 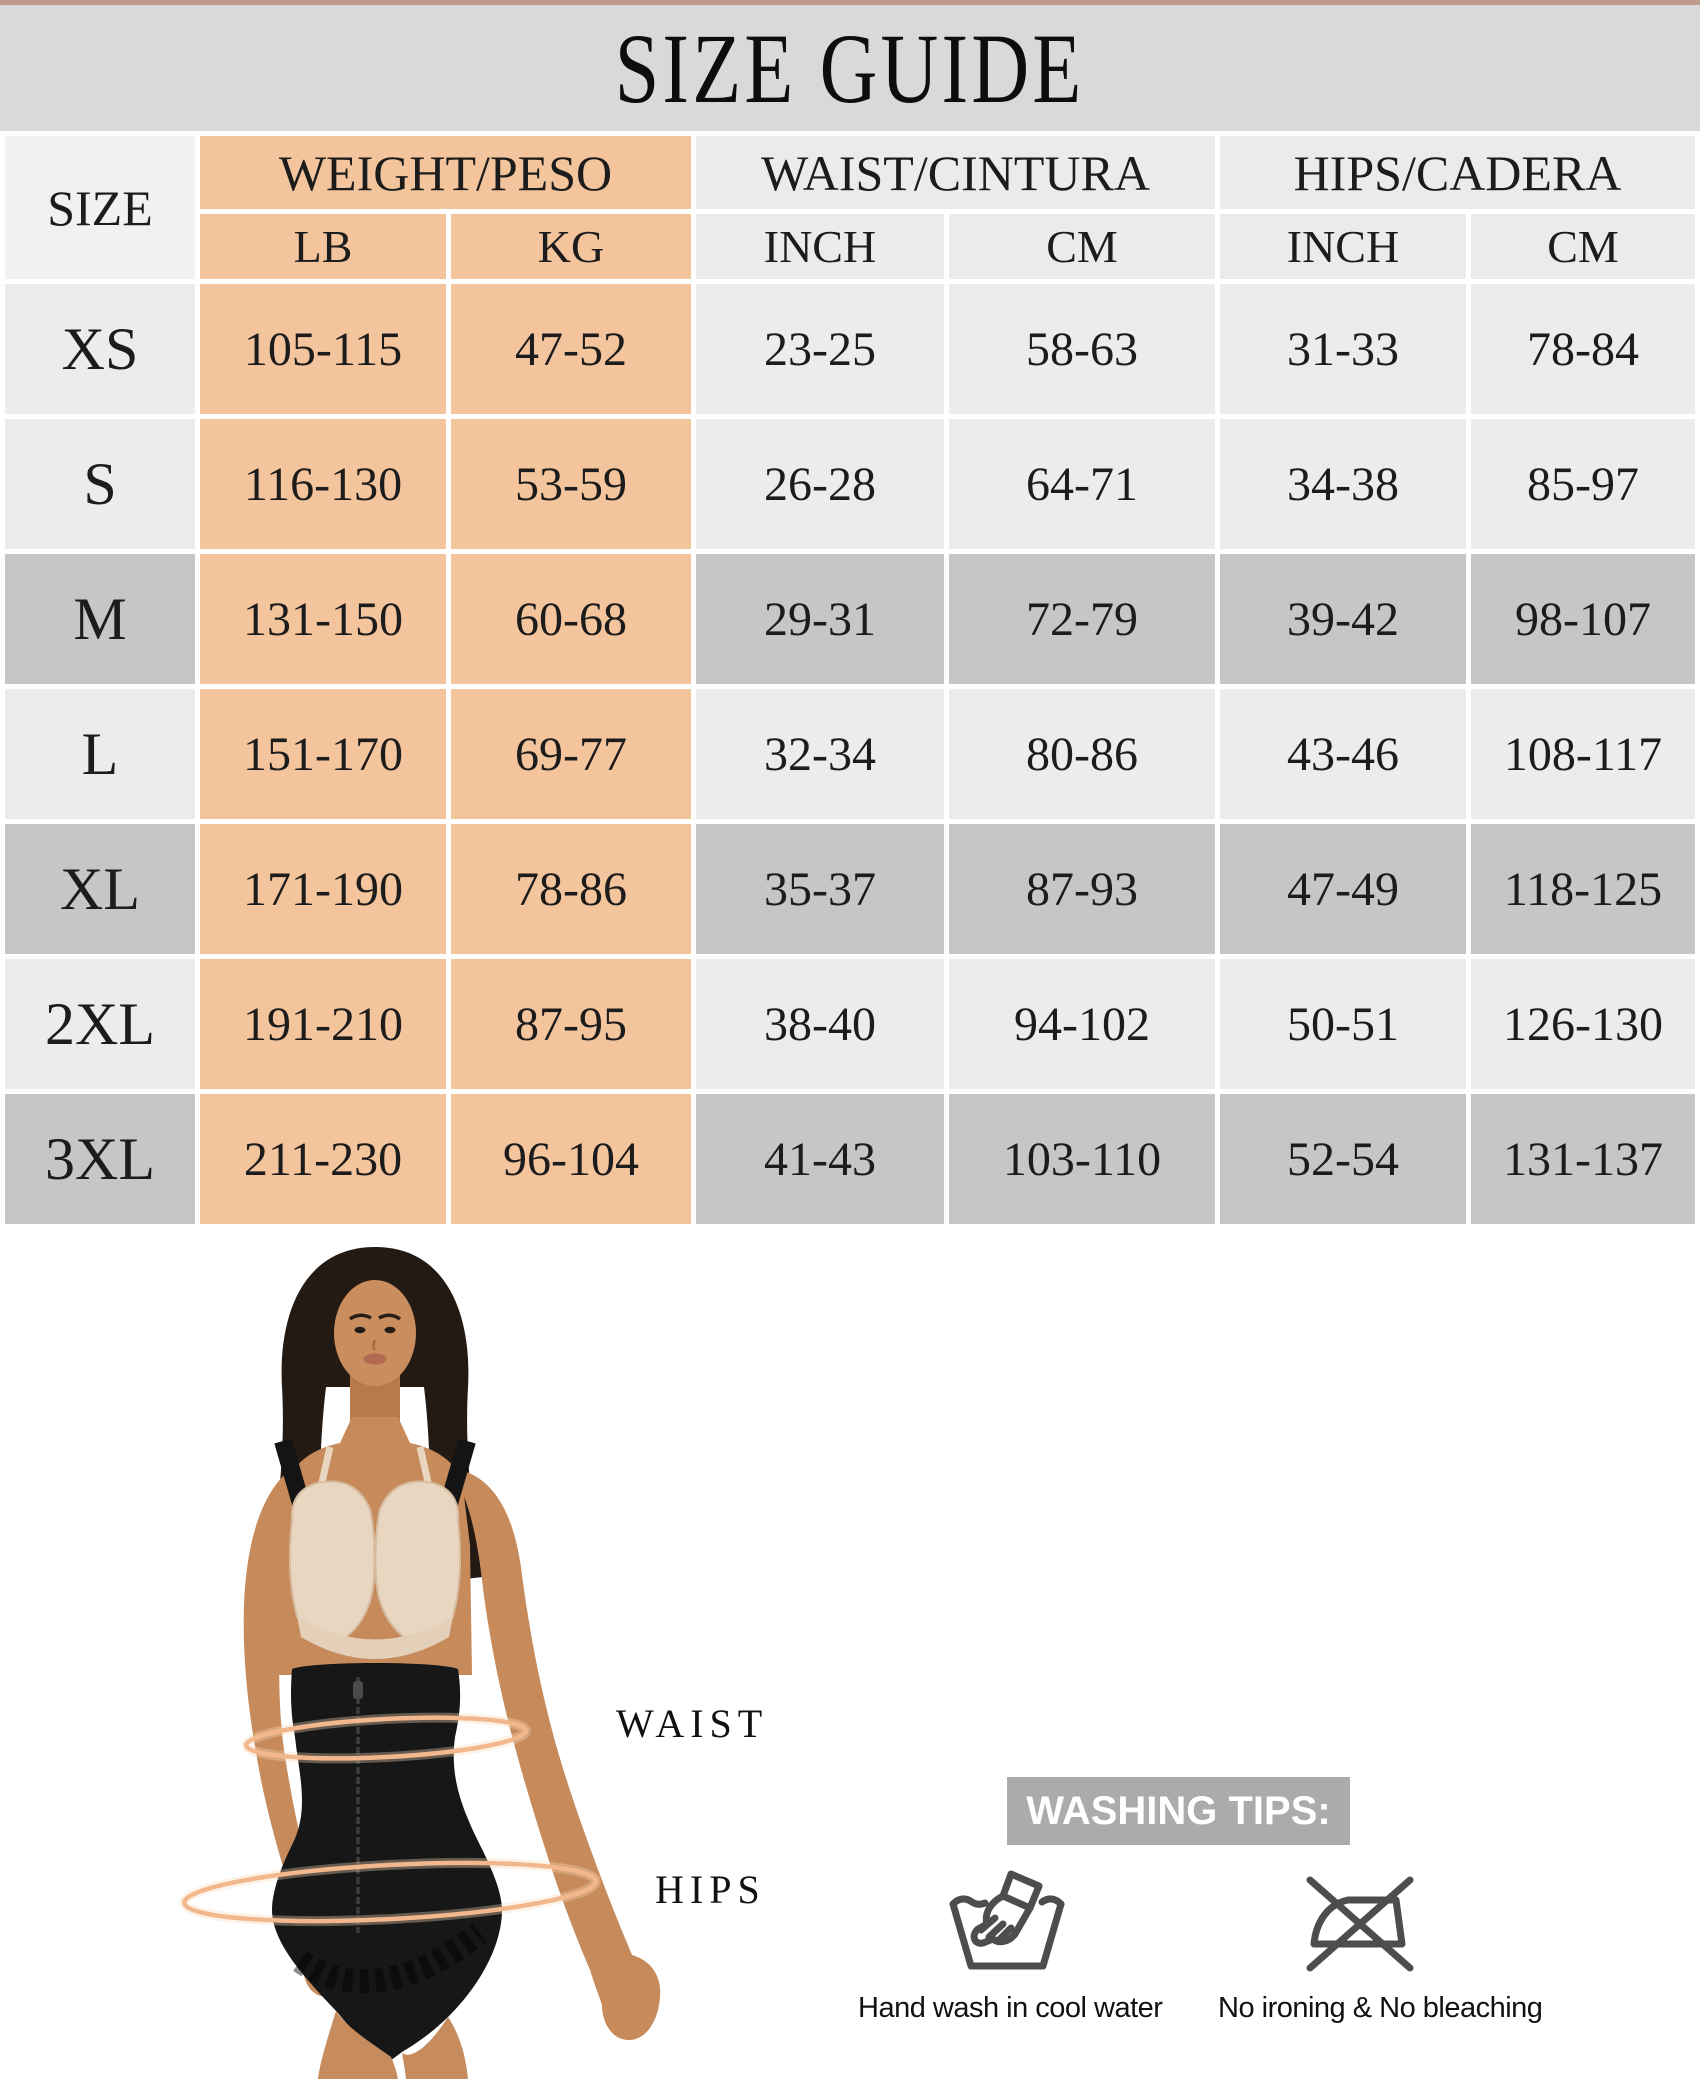 I want to click on size-cell: XS, so click(x=100, y=349).